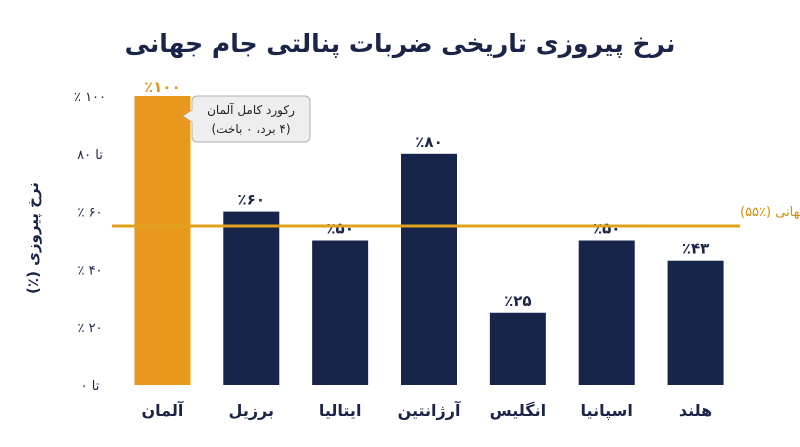 The height and width of the screenshot is (447, 800). Describe the element at coordinates (695, 410) in the screenshot. I see `category-label: هلند` at that location.